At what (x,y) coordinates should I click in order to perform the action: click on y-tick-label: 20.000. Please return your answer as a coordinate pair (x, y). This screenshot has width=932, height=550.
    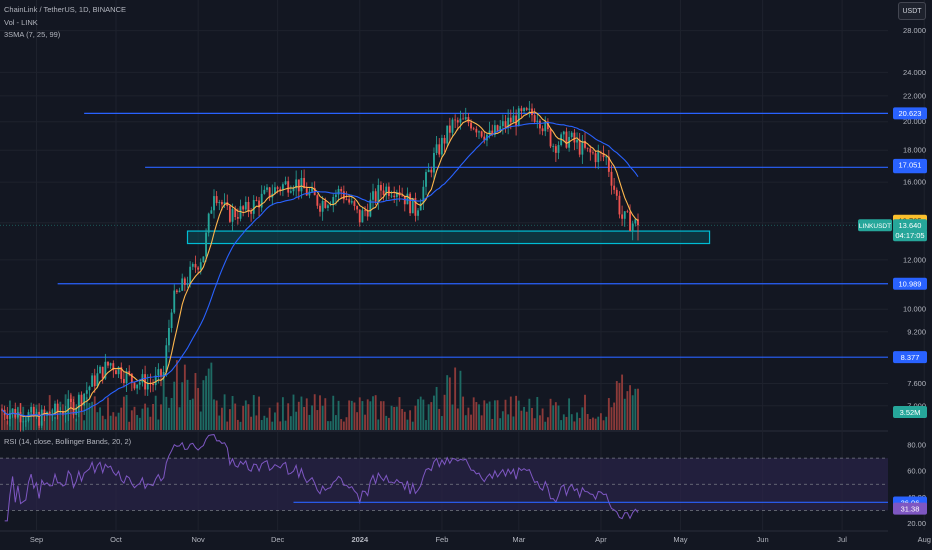
    Looking at the image, I should click on (914, 121).